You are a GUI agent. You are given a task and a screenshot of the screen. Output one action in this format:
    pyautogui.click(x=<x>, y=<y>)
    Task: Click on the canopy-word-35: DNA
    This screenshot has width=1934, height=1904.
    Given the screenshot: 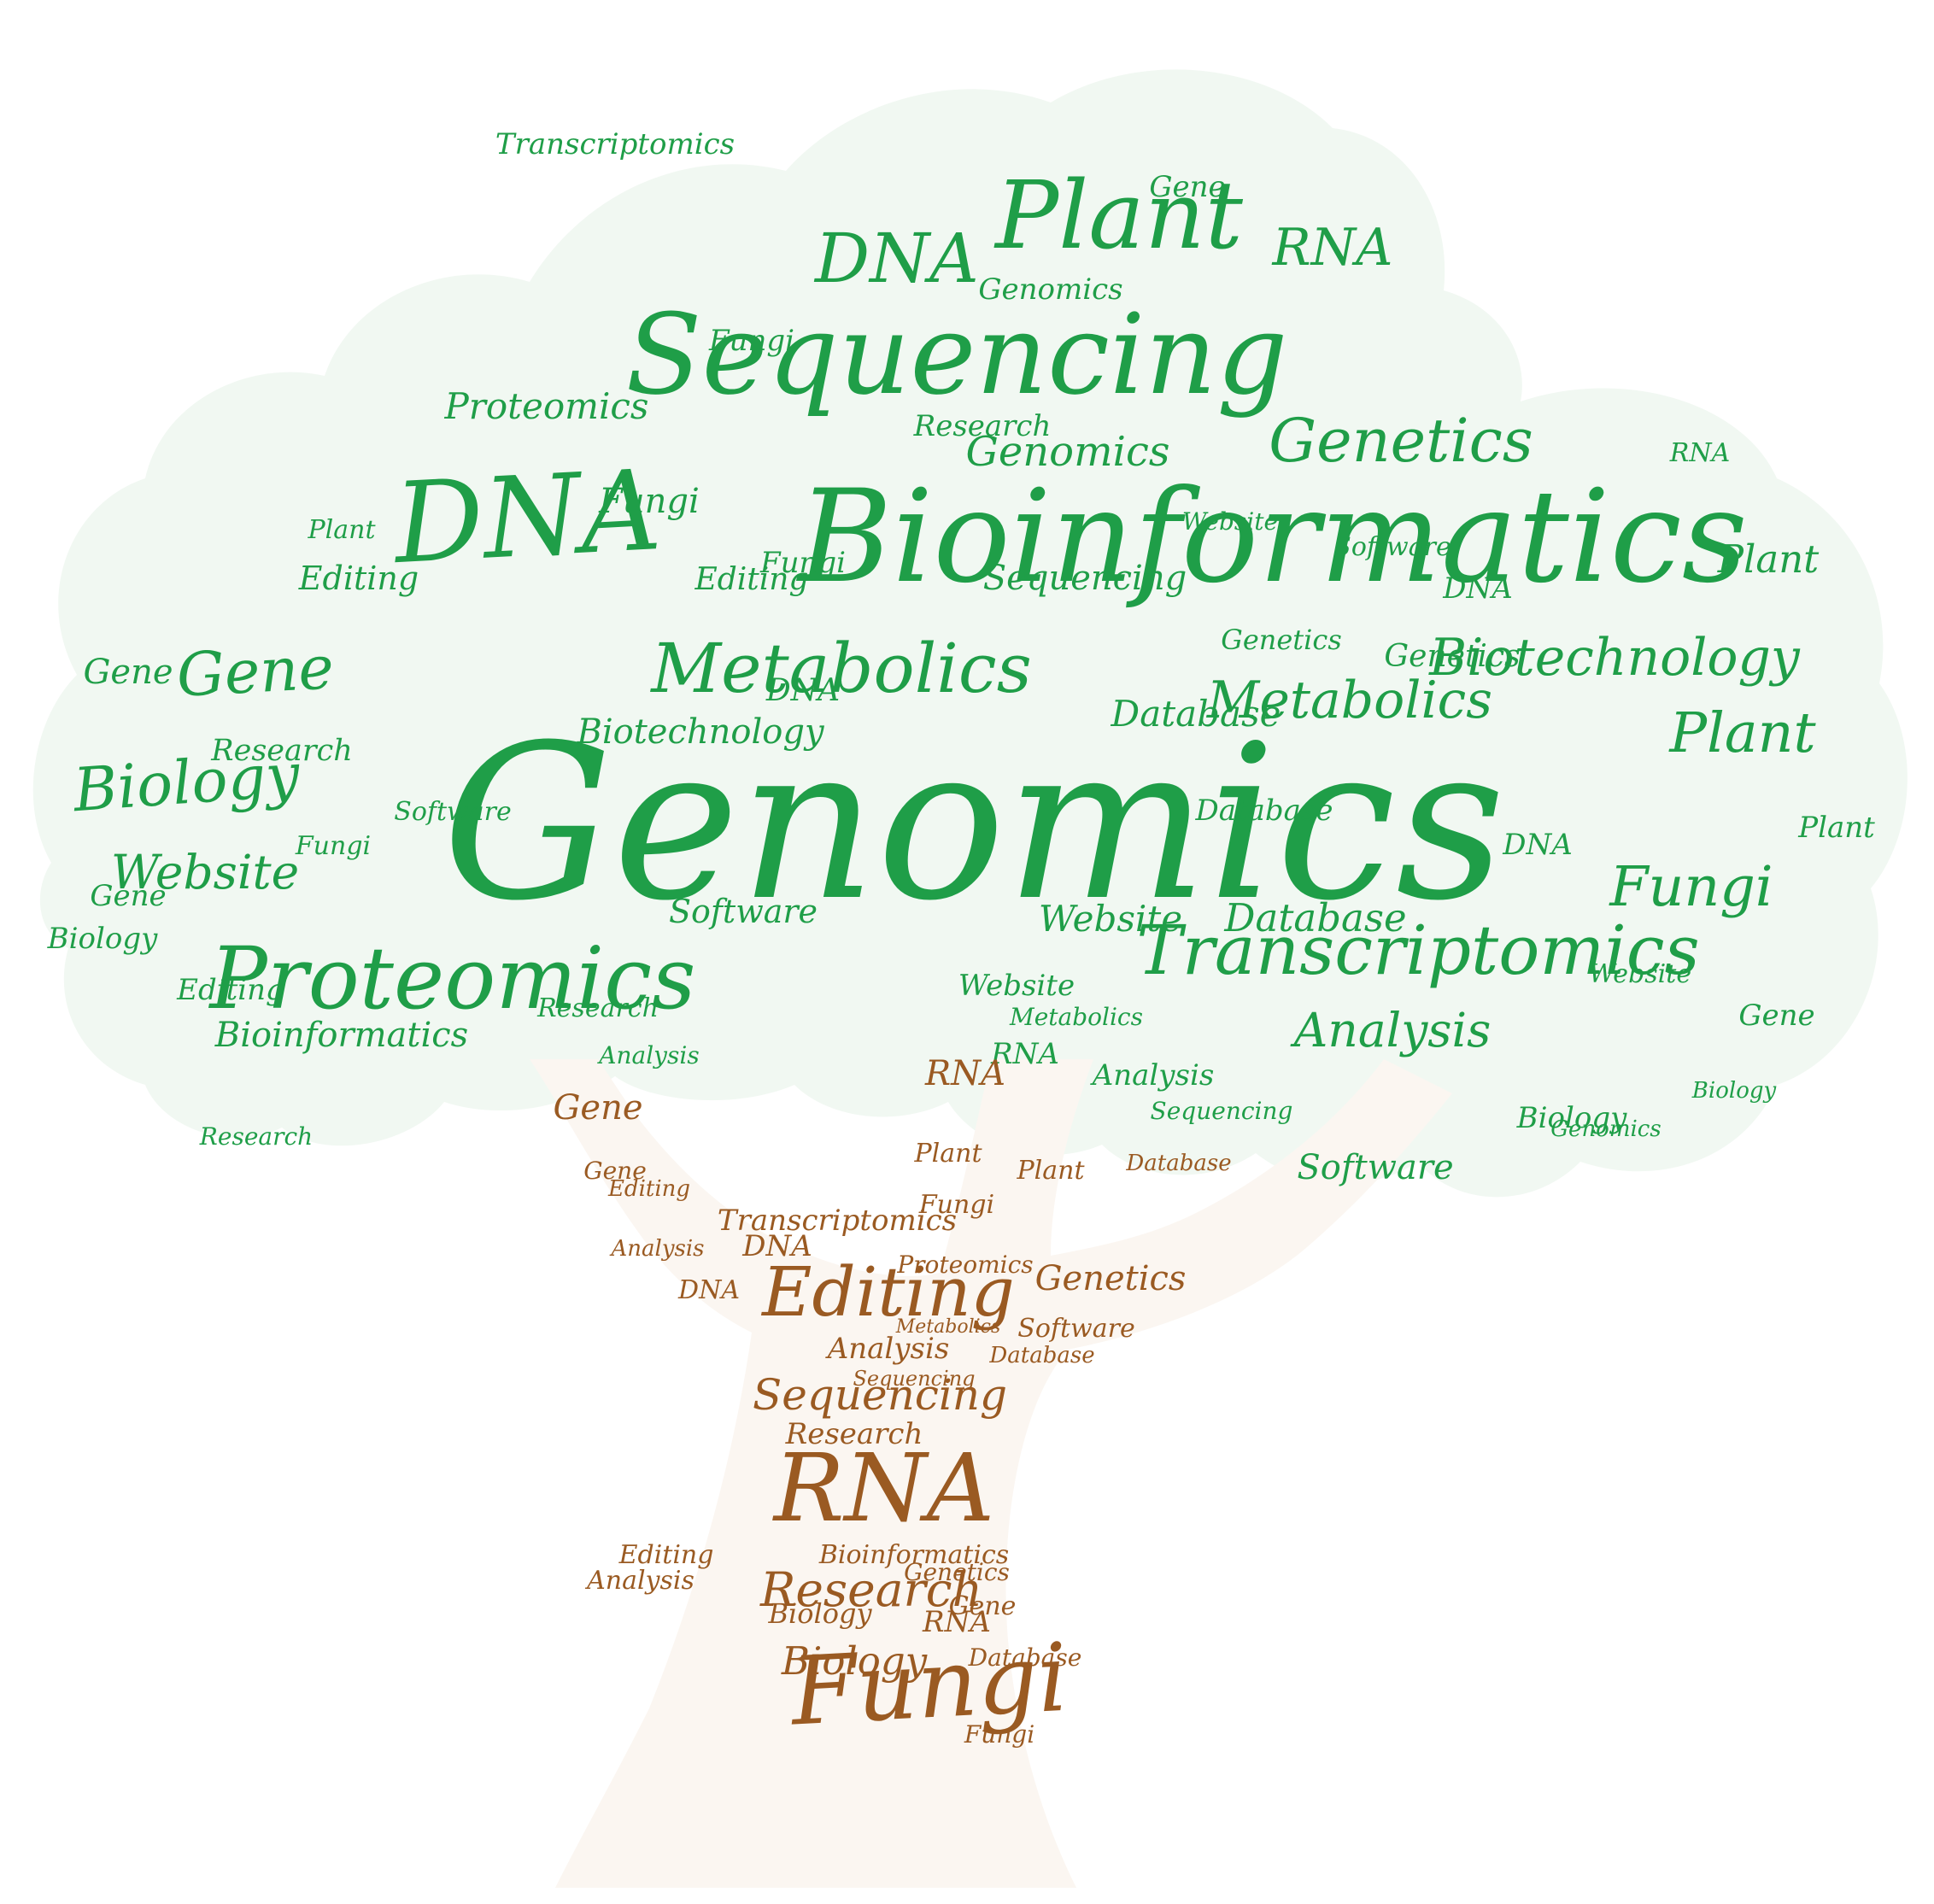 What is the action you would take?
    pyautogui.click(x=802, y=690)
    